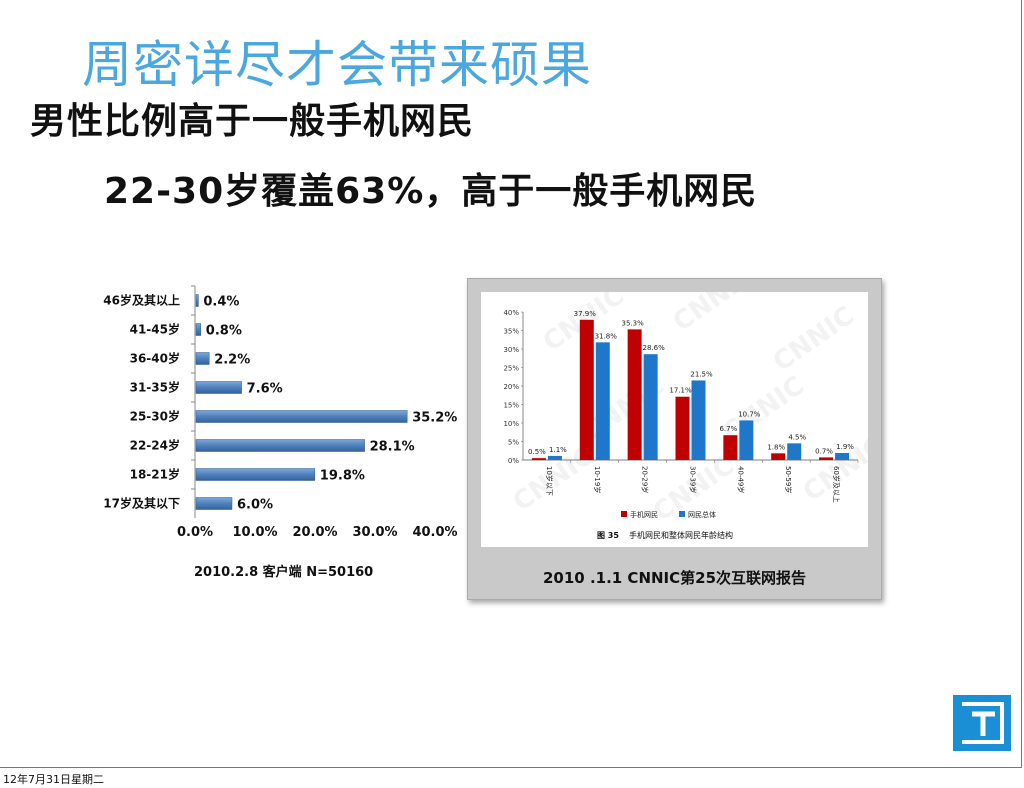  What do you see at coordinates (155, 474) in the screenshot?
I see `category-label: 18-21岁` at bounding box center [155, 474].